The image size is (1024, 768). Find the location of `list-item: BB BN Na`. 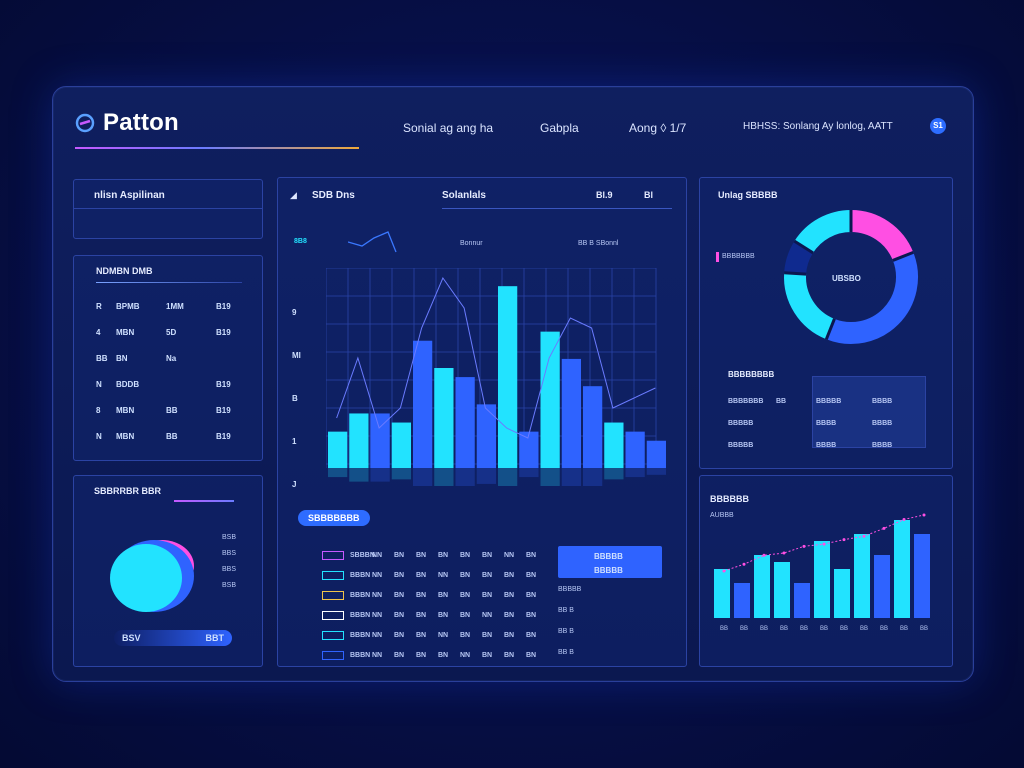

list-item: BB BN Na is located at coordinates (169, 360).